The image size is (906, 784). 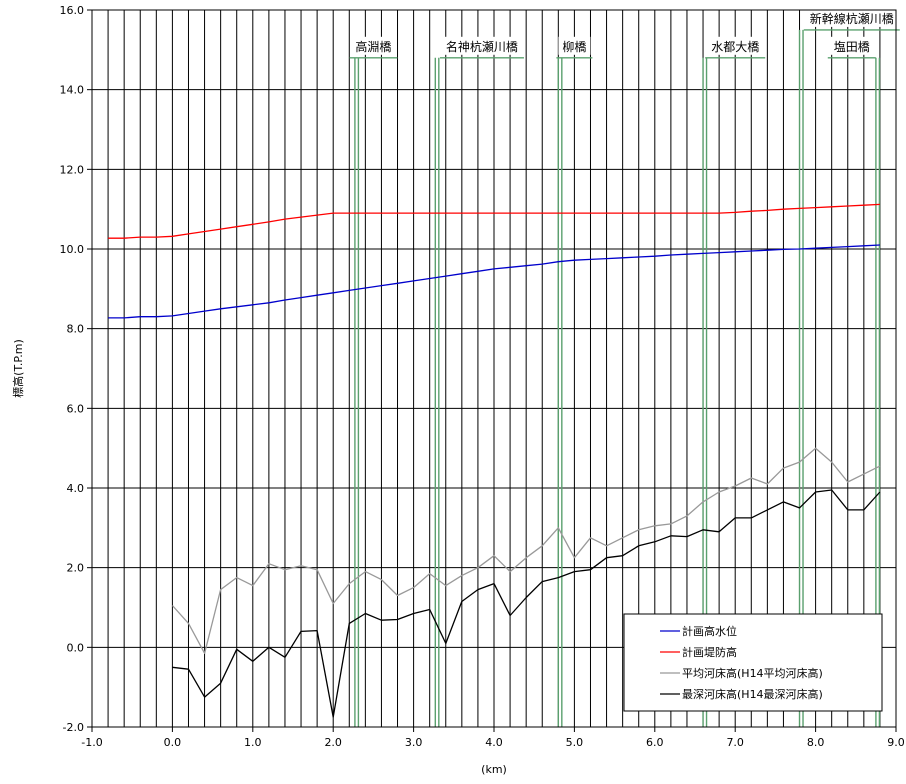 What do you see at coordinates (76, 647) in the screenshot?
I see `y-tick-label: 0.0` at bounding box center [76, 647].